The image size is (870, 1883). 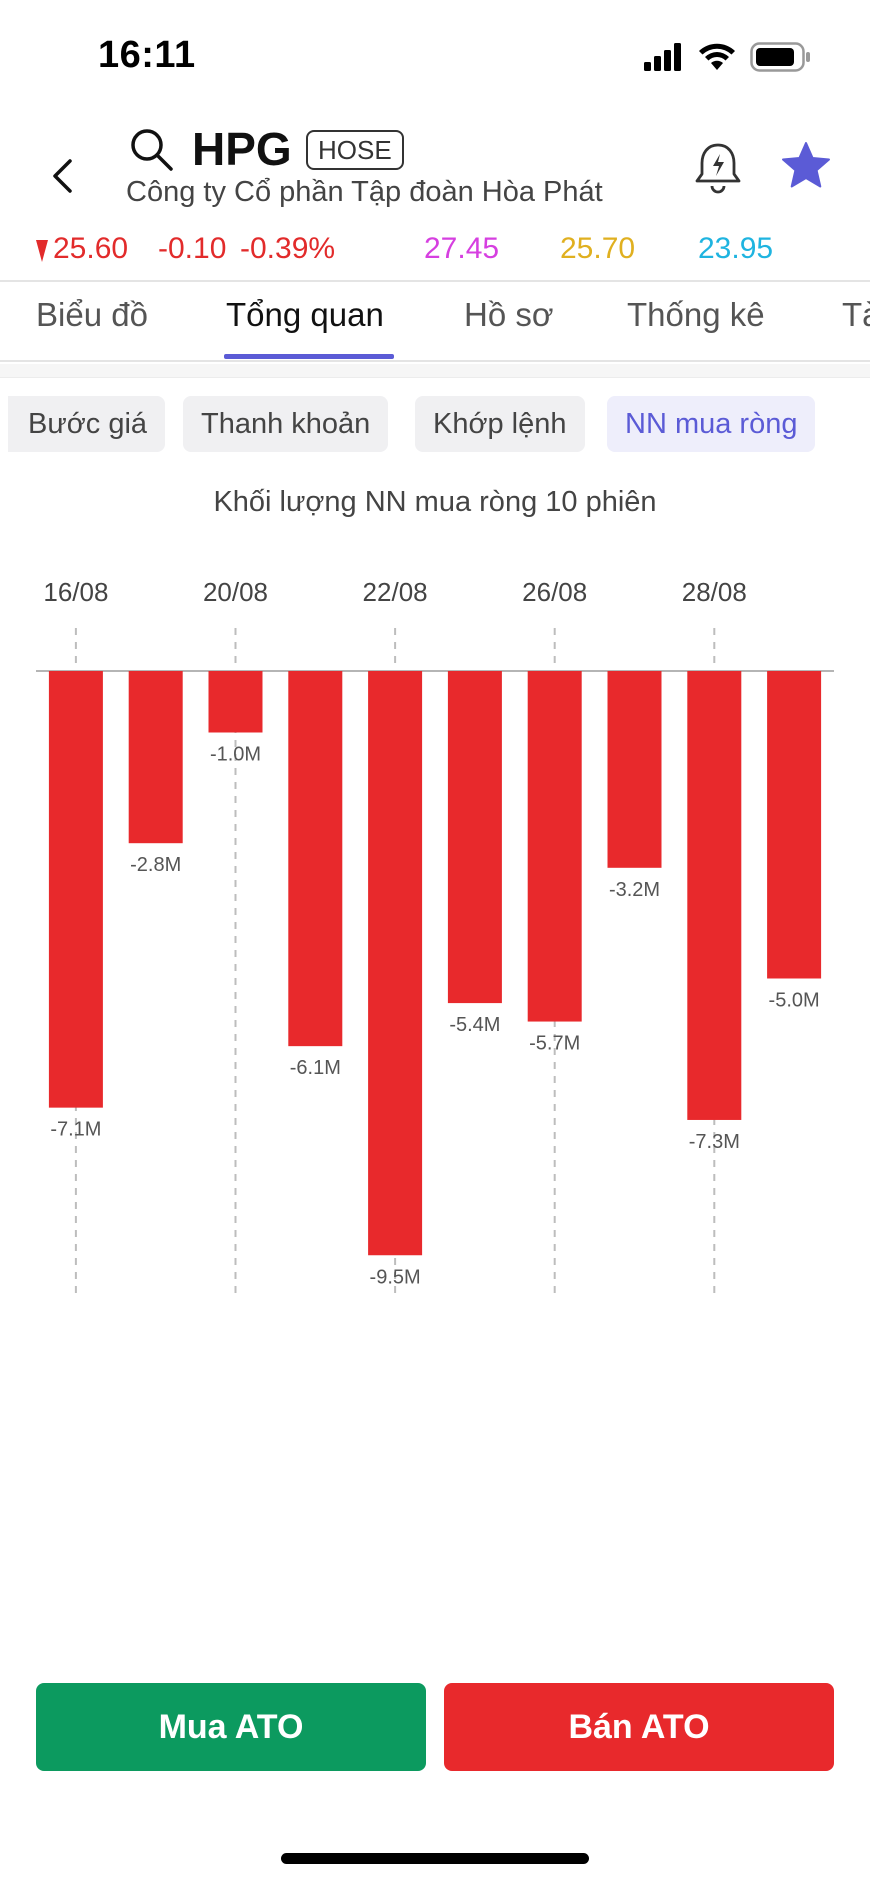 I want to click on bar-value-label: -6.1M, so click(x=315, y=1068).